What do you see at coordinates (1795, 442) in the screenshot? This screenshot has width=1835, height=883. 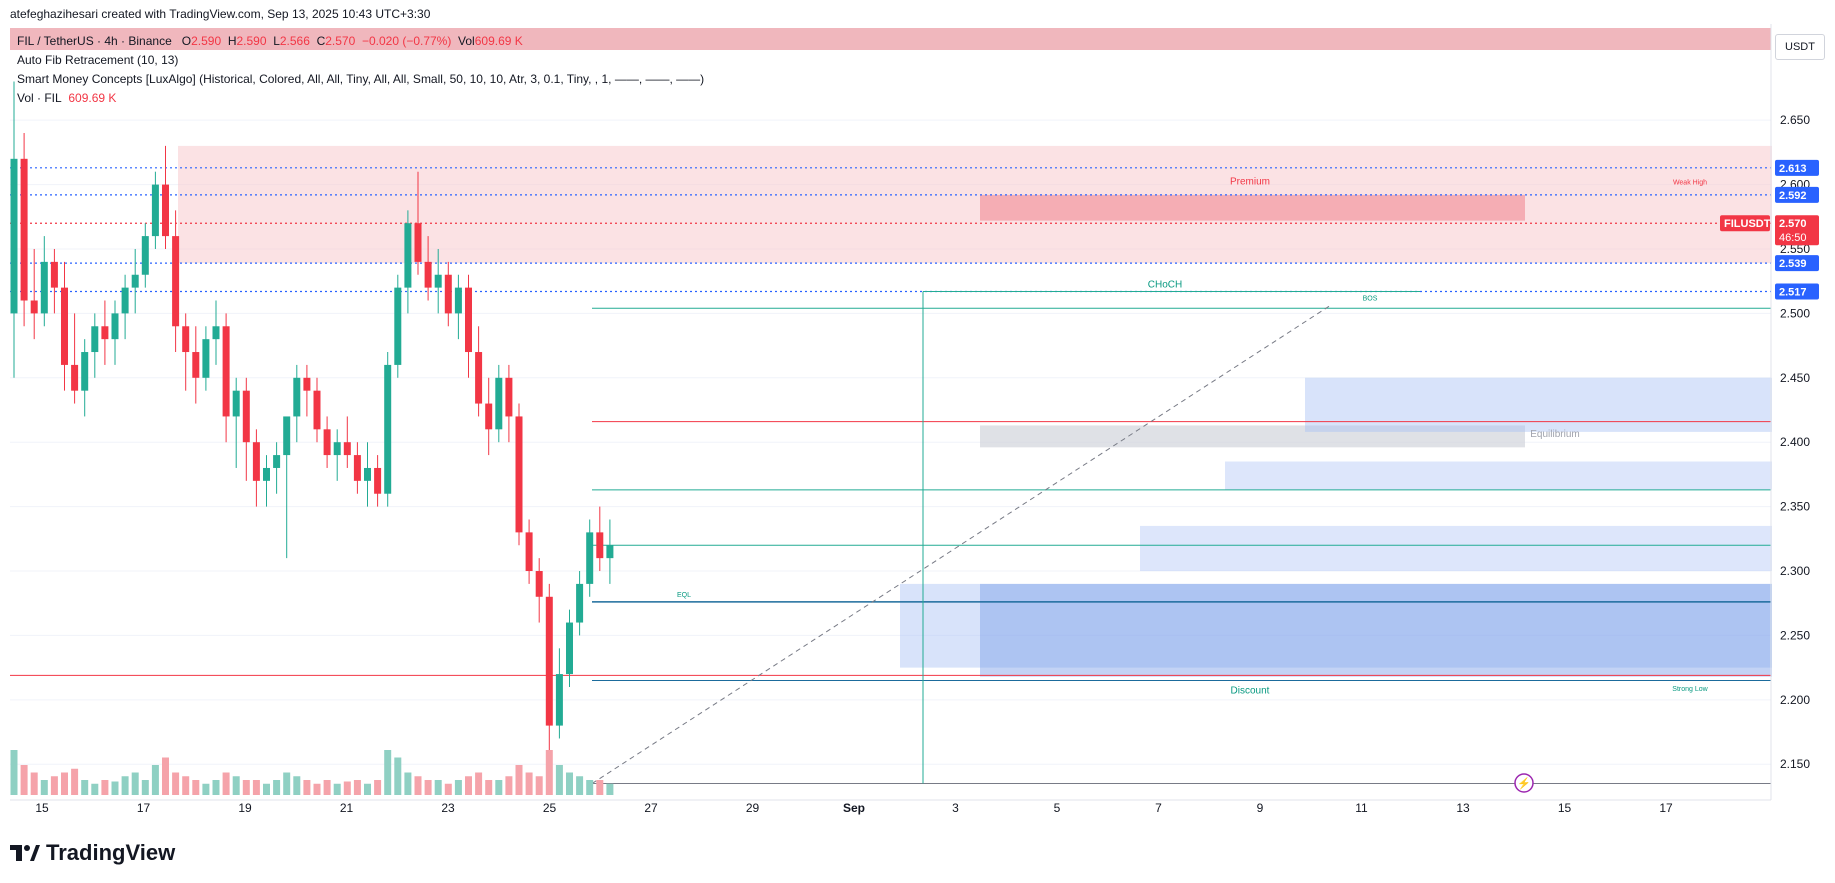 I see `price-tick-label: 2.400` at bounding box center [1795, 442].